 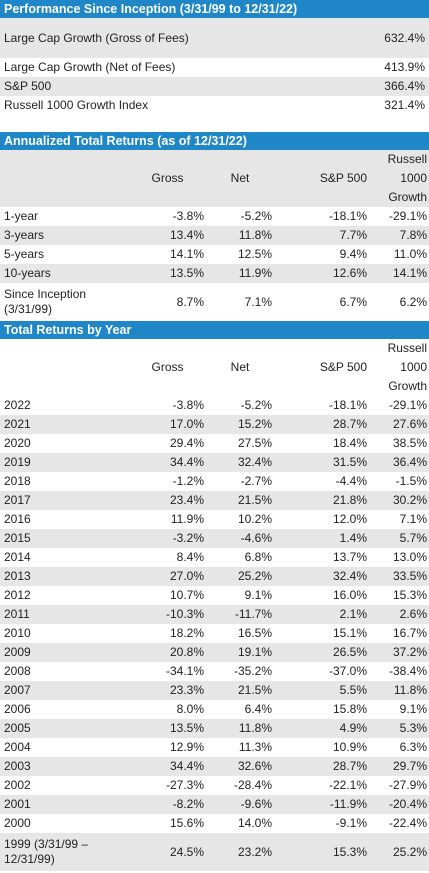 I want to click on table-row: 5-years 14.1% 12.5% 9.4% 11.0%, so click(x=214, y=254).